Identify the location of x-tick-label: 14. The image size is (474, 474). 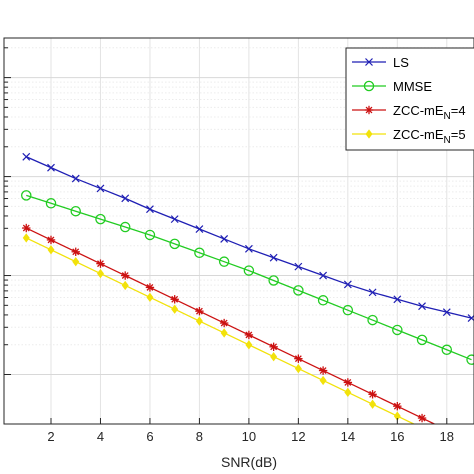
(348, 436).